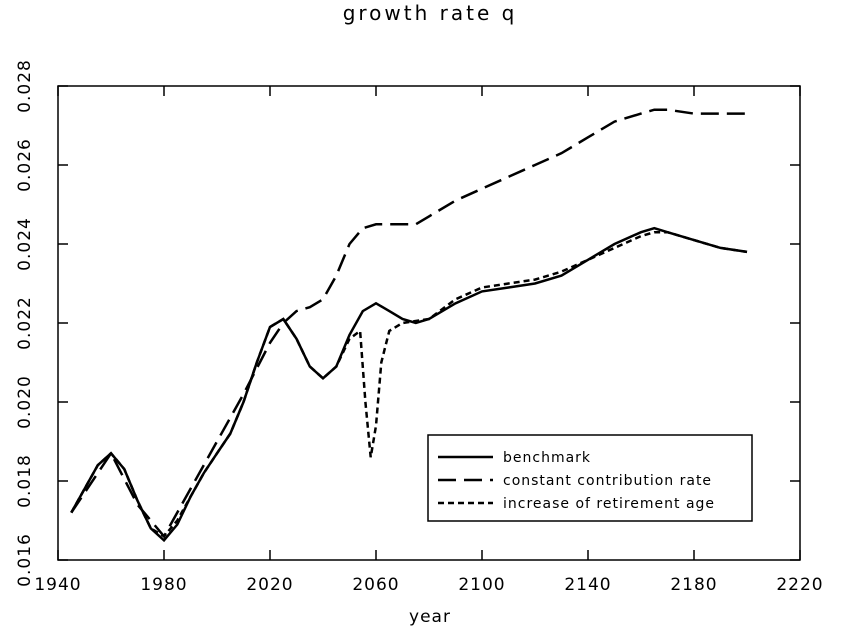 Image resolution: width=847 pixels, height=637 pixels. Describe the element at coordinates (25, 481) in the screenshot. I see `y-tick-label: 0.018` at that location.